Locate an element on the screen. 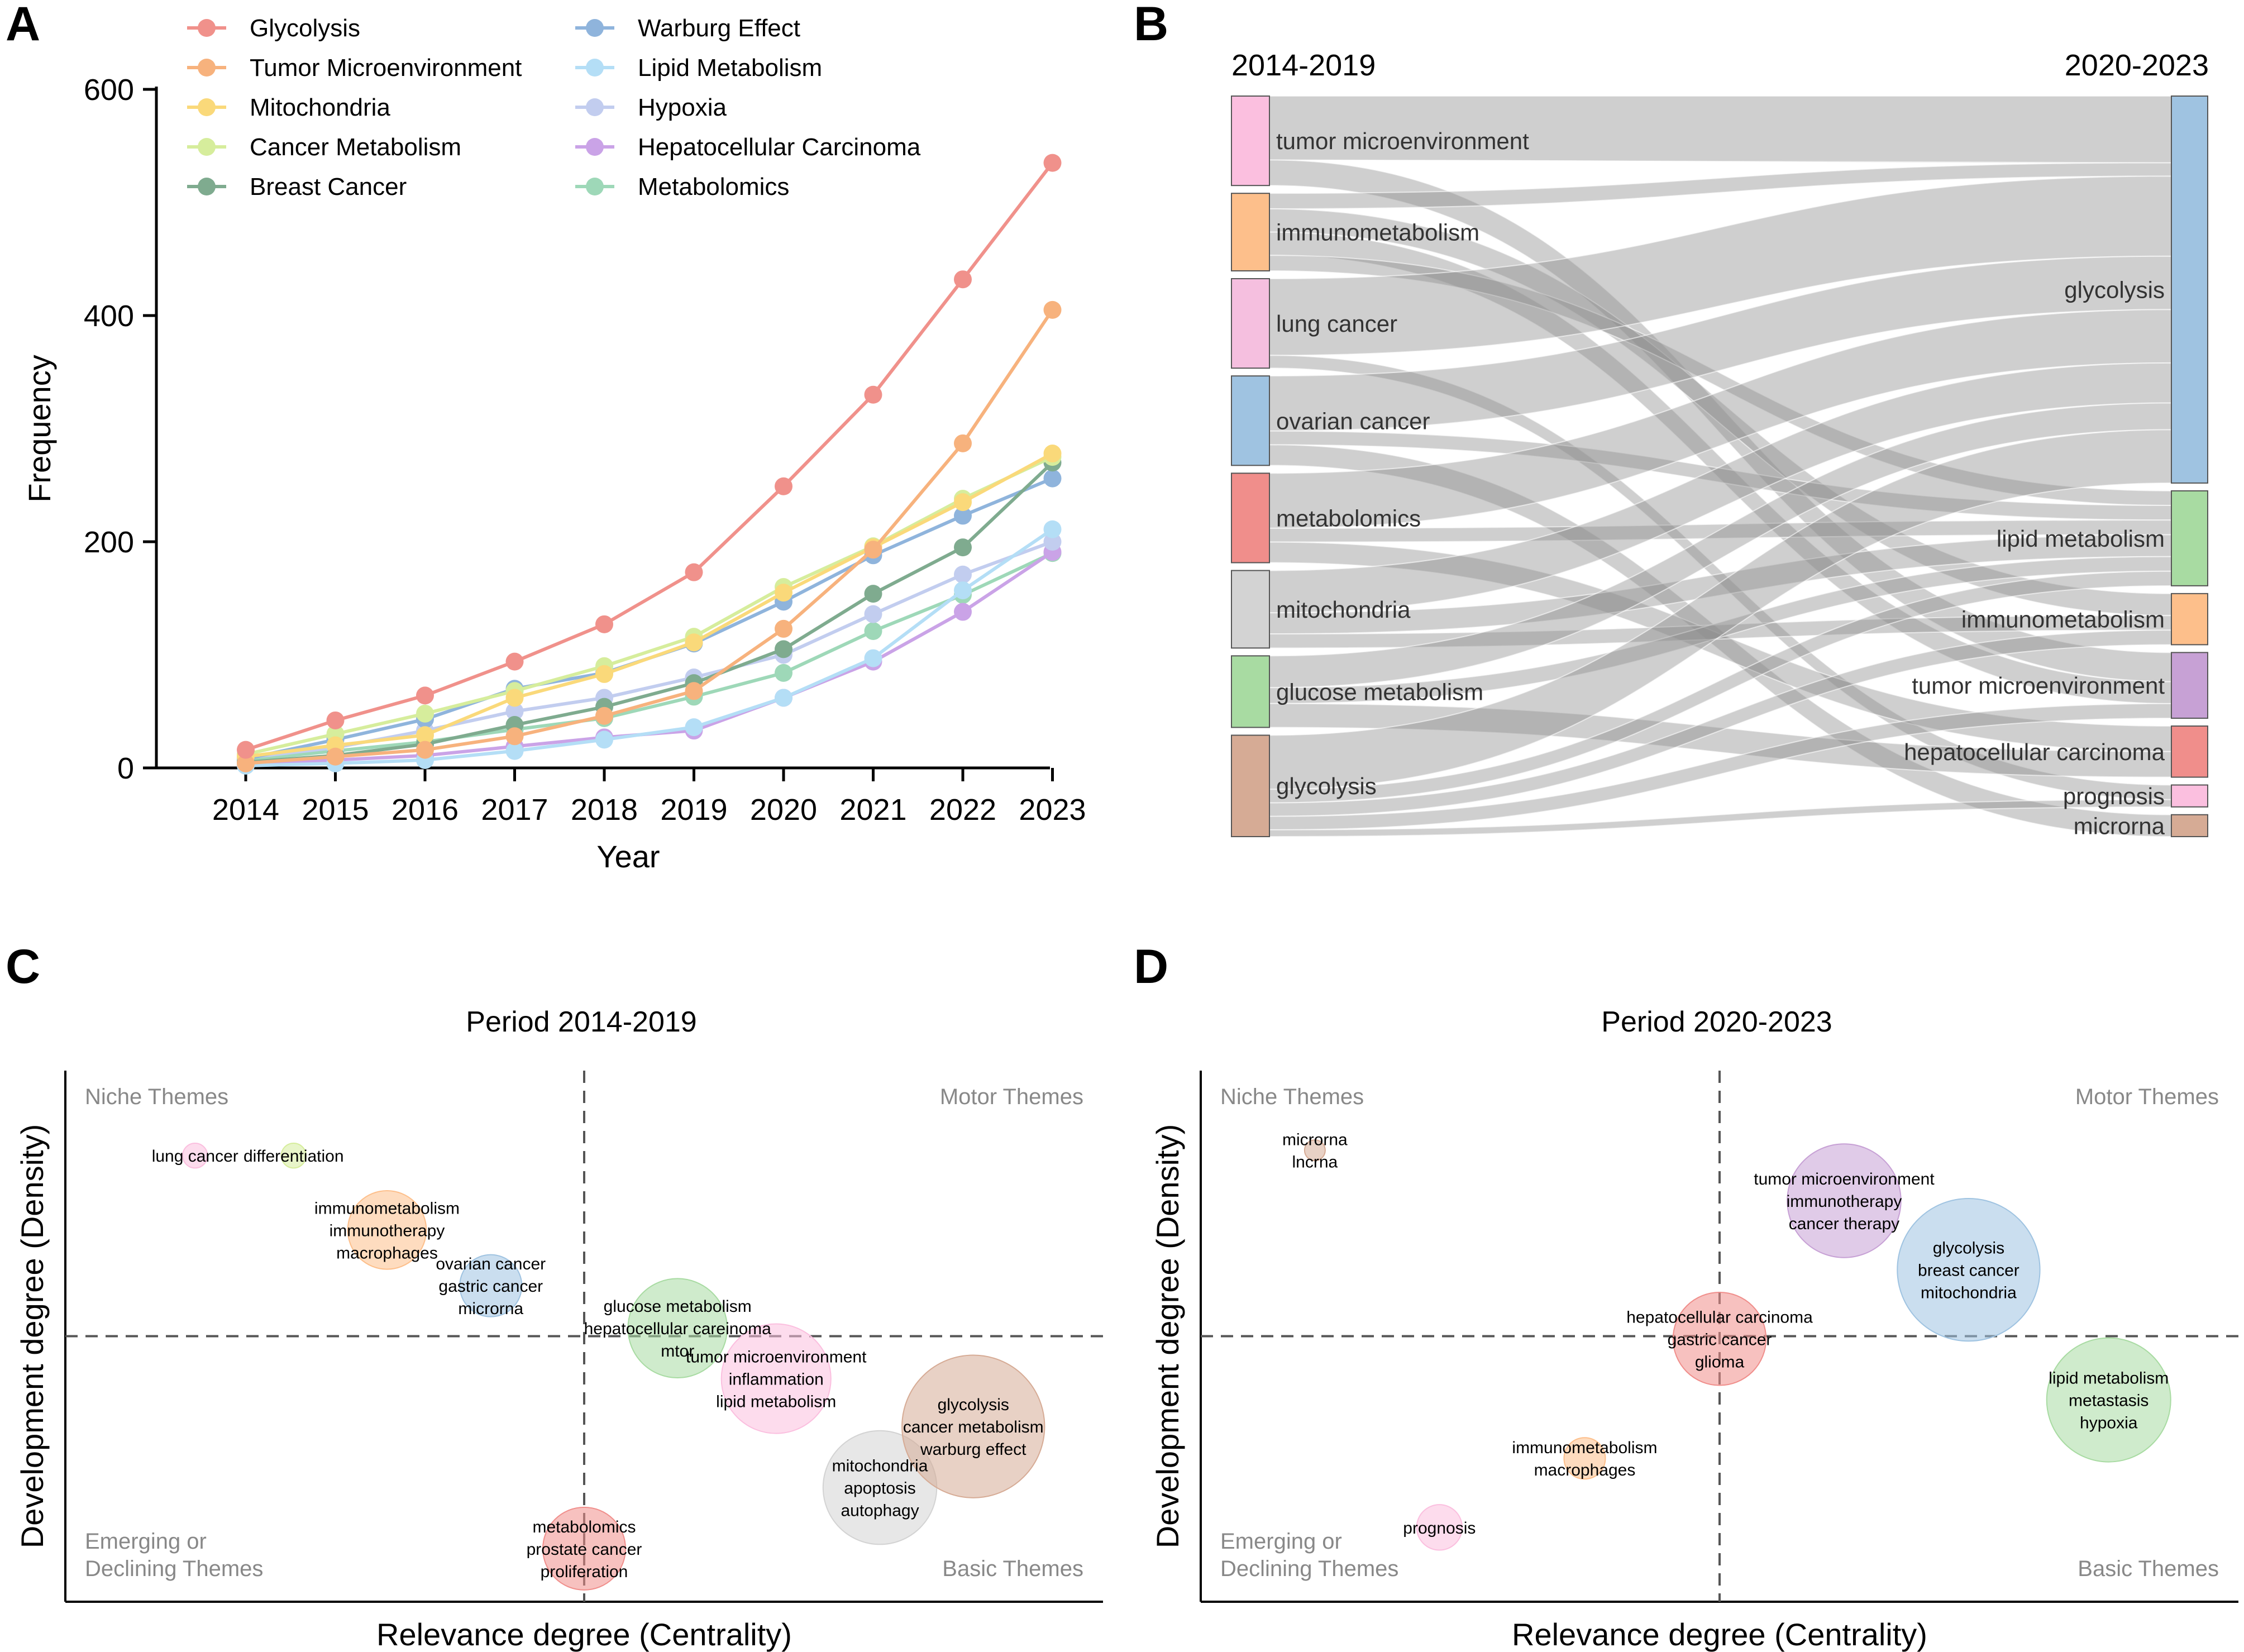  bubble-label: lipid metabolism is located at coordinates (2109, 1378).